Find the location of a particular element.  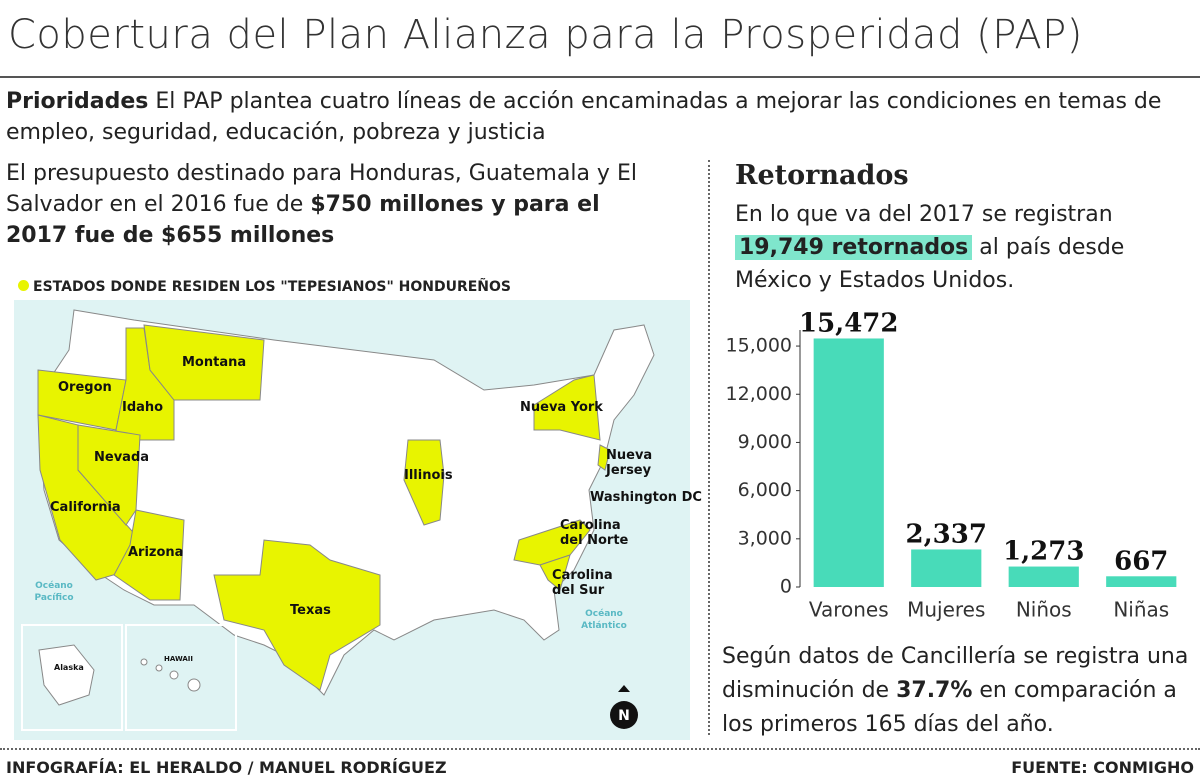

y-tick-label: 3,000 is located at coordinates (765, 538).